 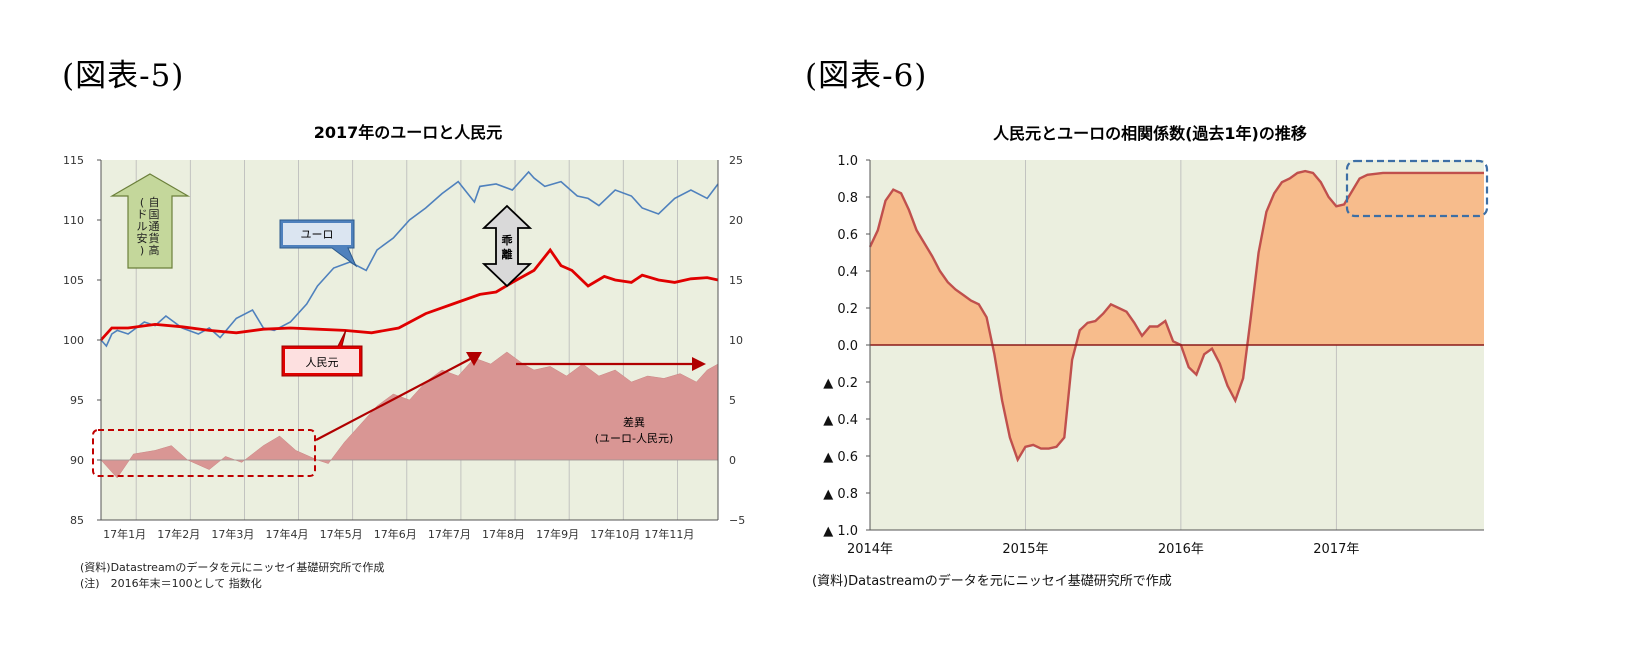 I want to click on yuan-callout: 人民元, so click(x=322, y=353).